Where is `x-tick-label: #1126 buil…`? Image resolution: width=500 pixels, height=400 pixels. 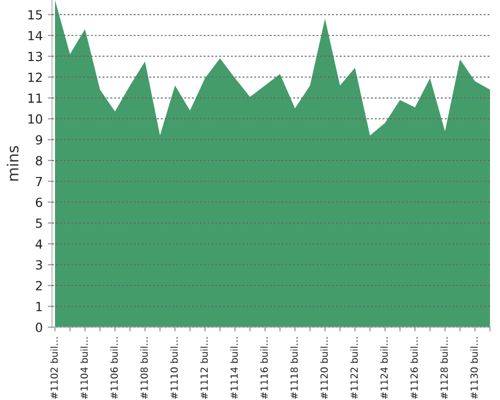
x-tick-label: #1126 buil… is located at coordinates (414, 368).